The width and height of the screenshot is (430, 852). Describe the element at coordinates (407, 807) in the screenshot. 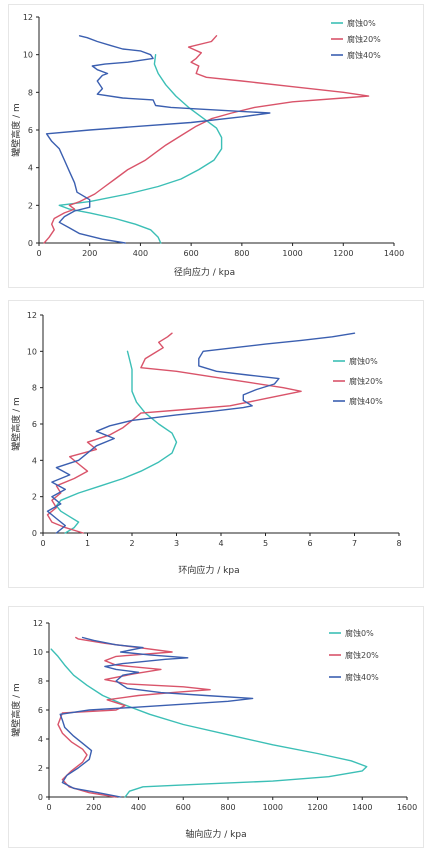

I see `x-tick-label: 1600` at that location.